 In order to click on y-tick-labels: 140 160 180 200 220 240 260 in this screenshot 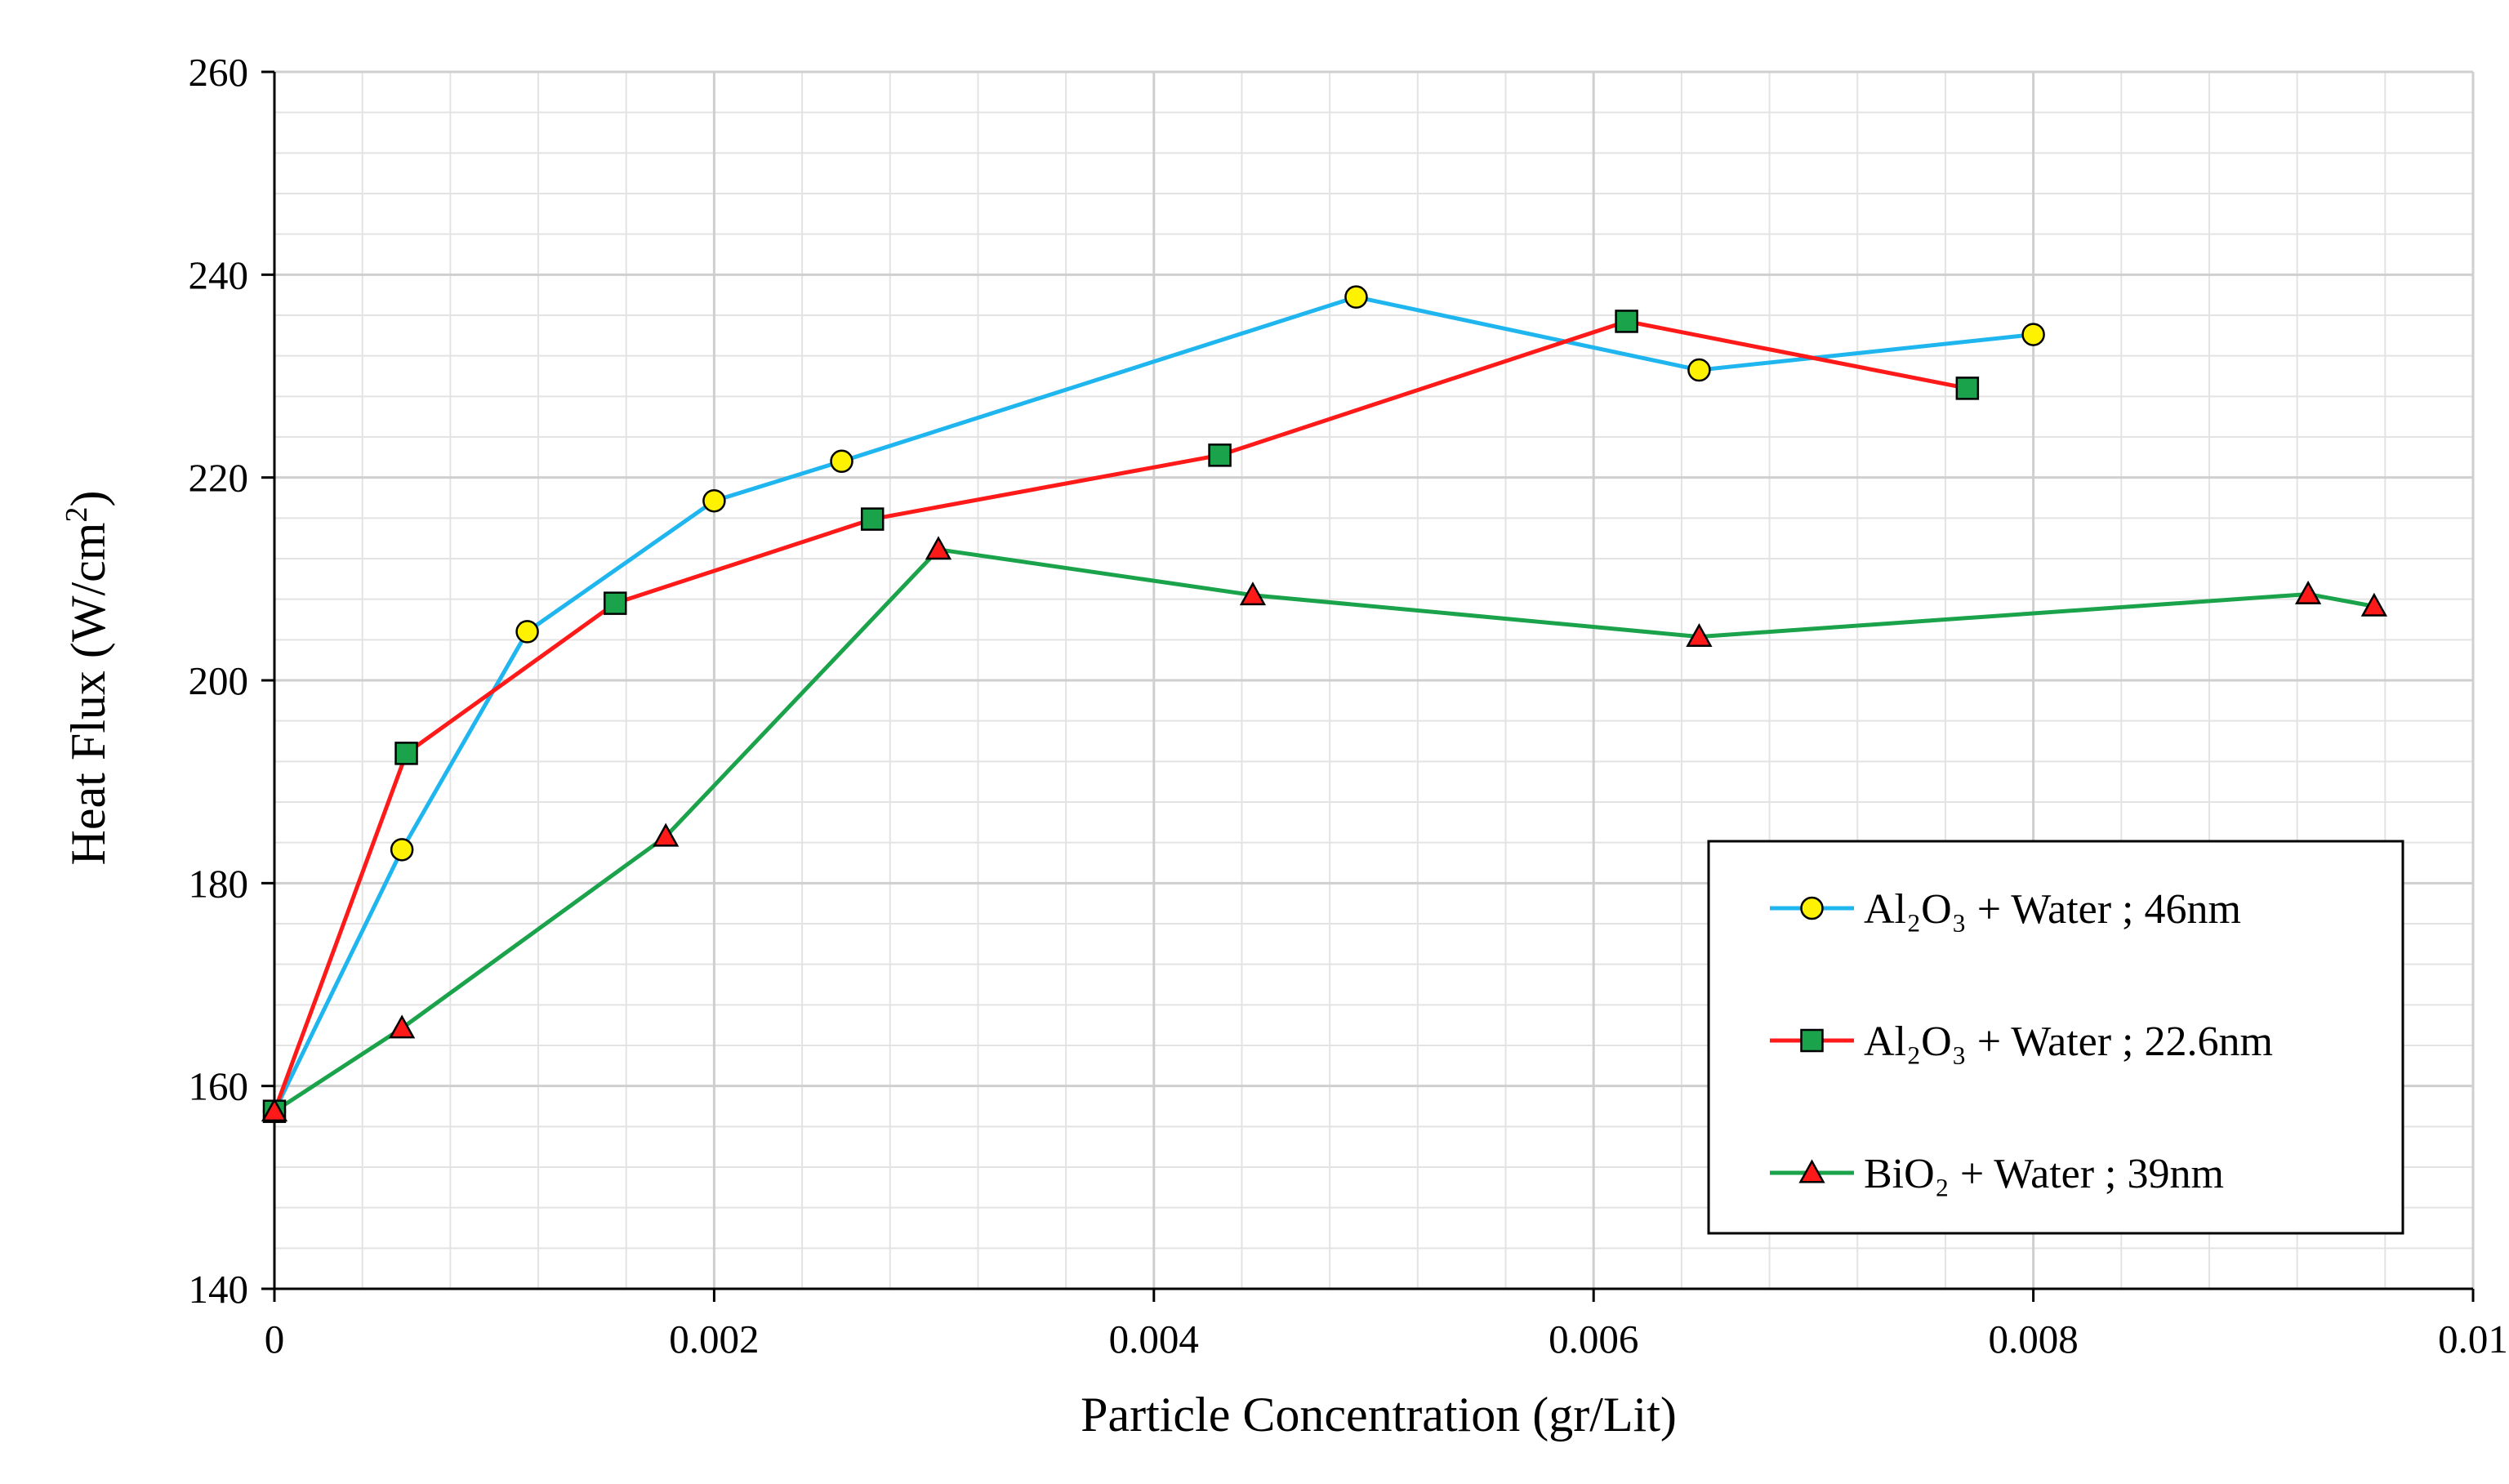, I will do `click(219, 681)`.